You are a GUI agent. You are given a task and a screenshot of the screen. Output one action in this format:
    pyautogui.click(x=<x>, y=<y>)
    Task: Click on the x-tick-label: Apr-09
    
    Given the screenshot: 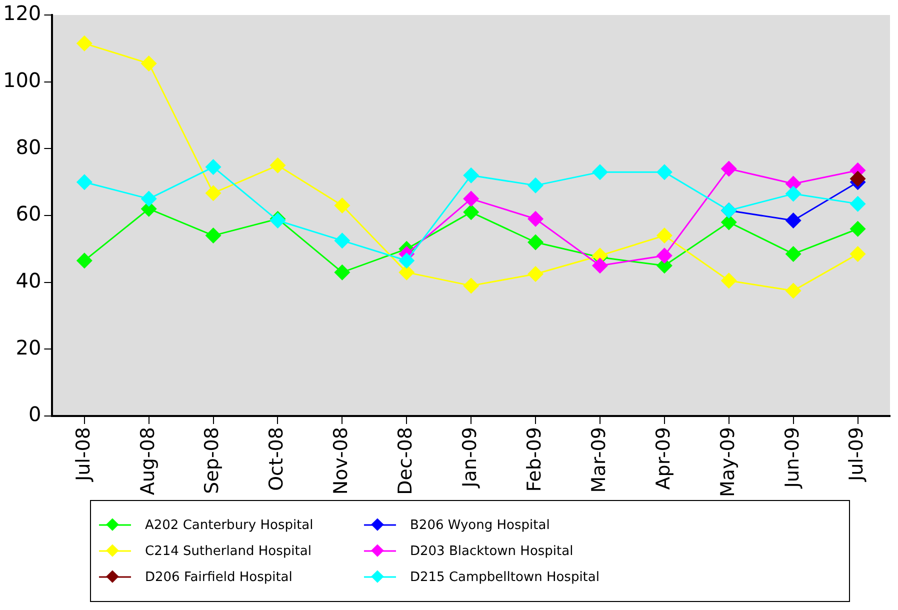 What is the action you would take?
    pyautogui.click(x=663, y=458)
    